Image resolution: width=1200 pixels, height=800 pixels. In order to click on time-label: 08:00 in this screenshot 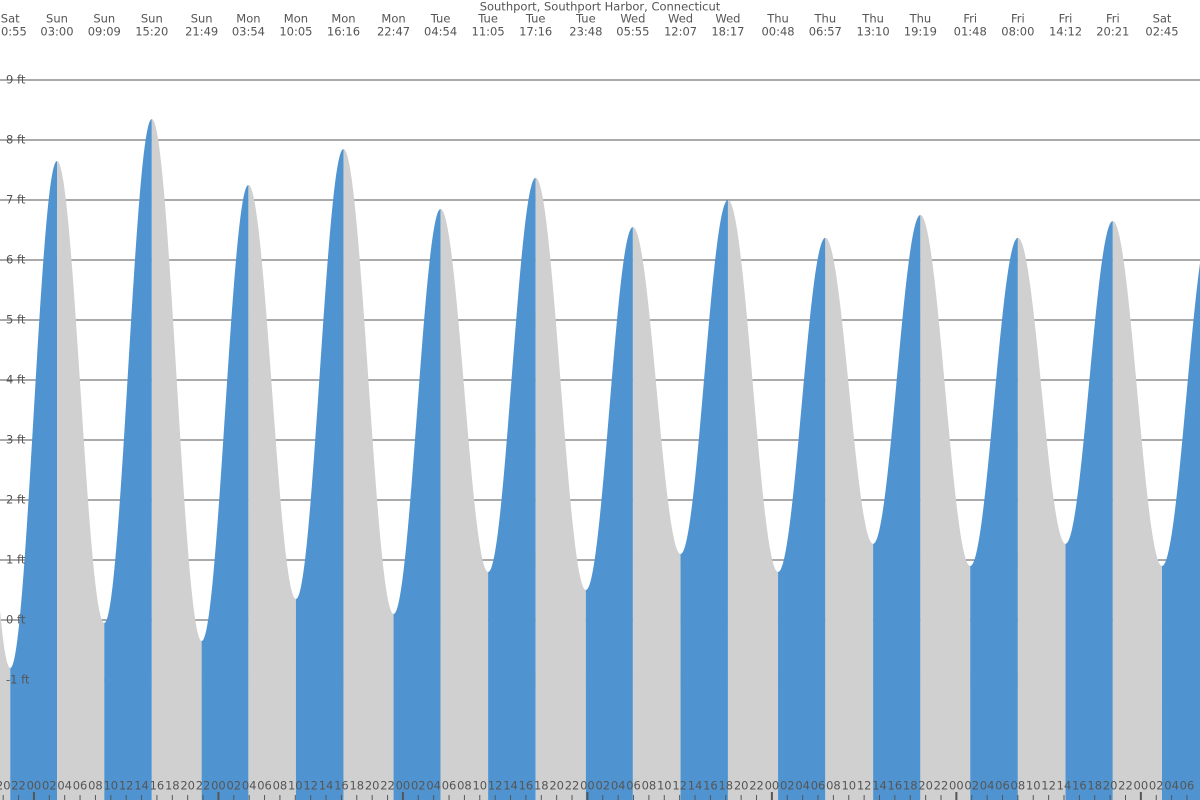, I will do `click(1017, 32)`.